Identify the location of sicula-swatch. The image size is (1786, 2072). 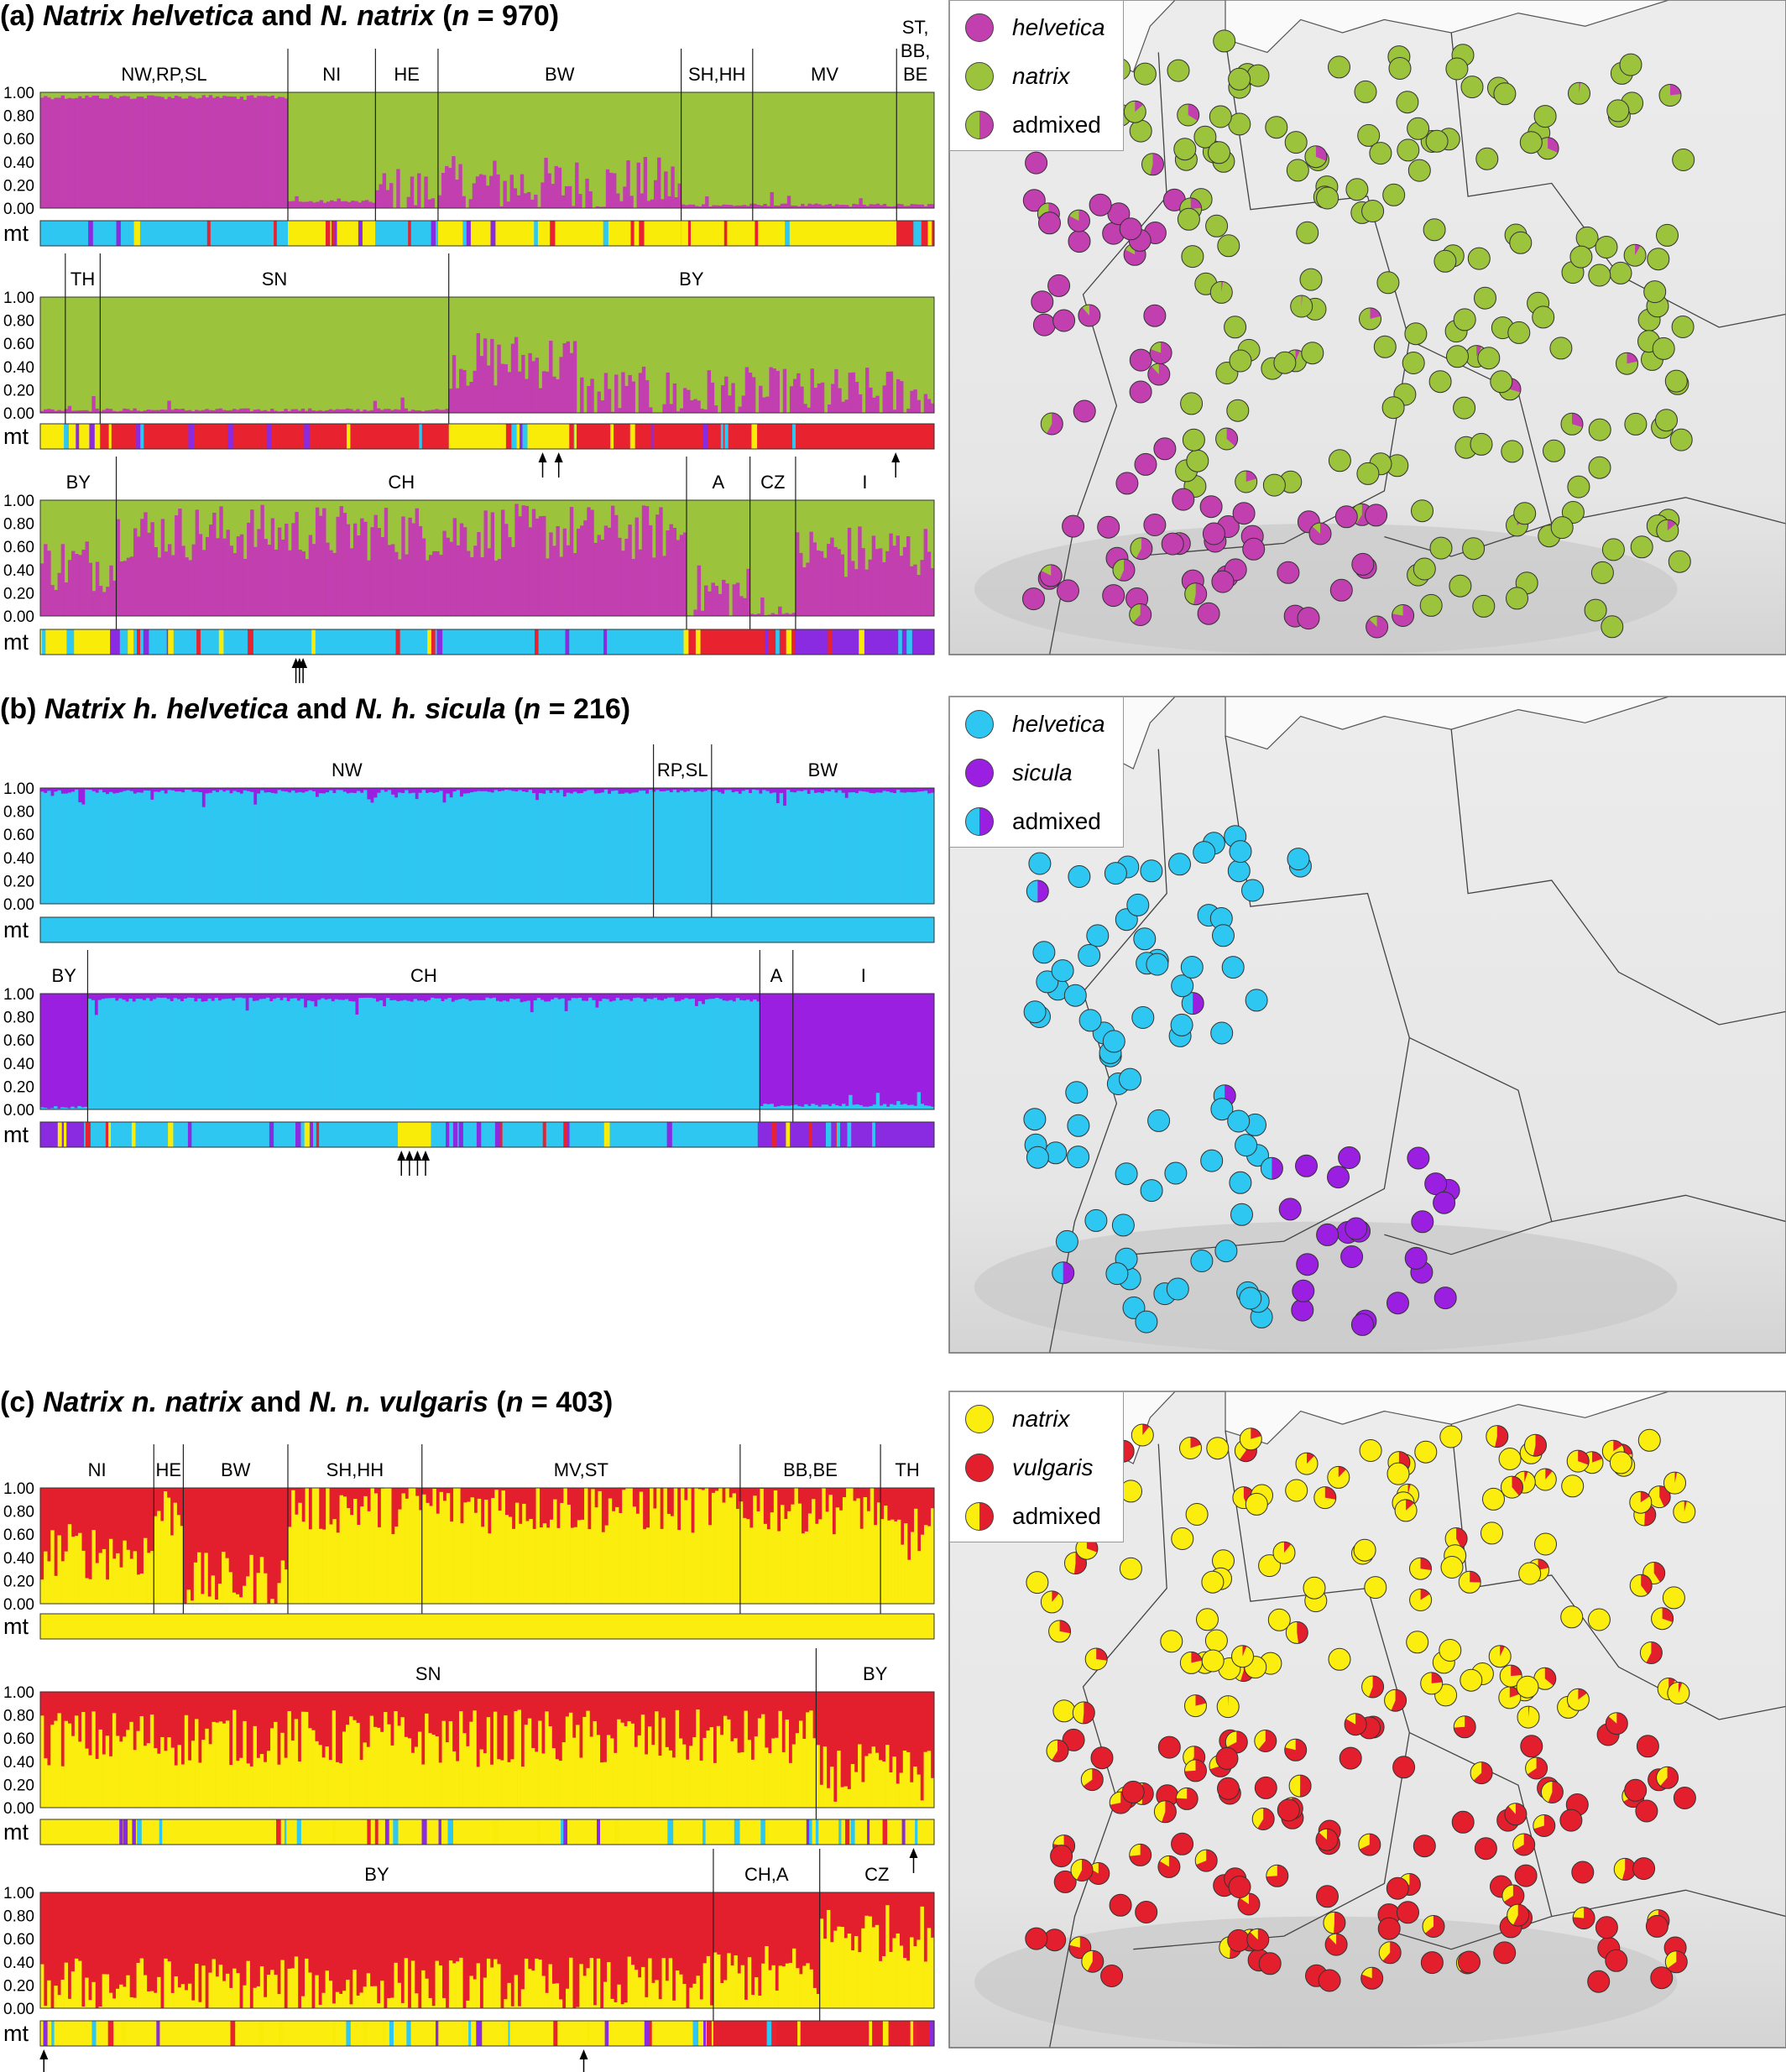
(979, 773).